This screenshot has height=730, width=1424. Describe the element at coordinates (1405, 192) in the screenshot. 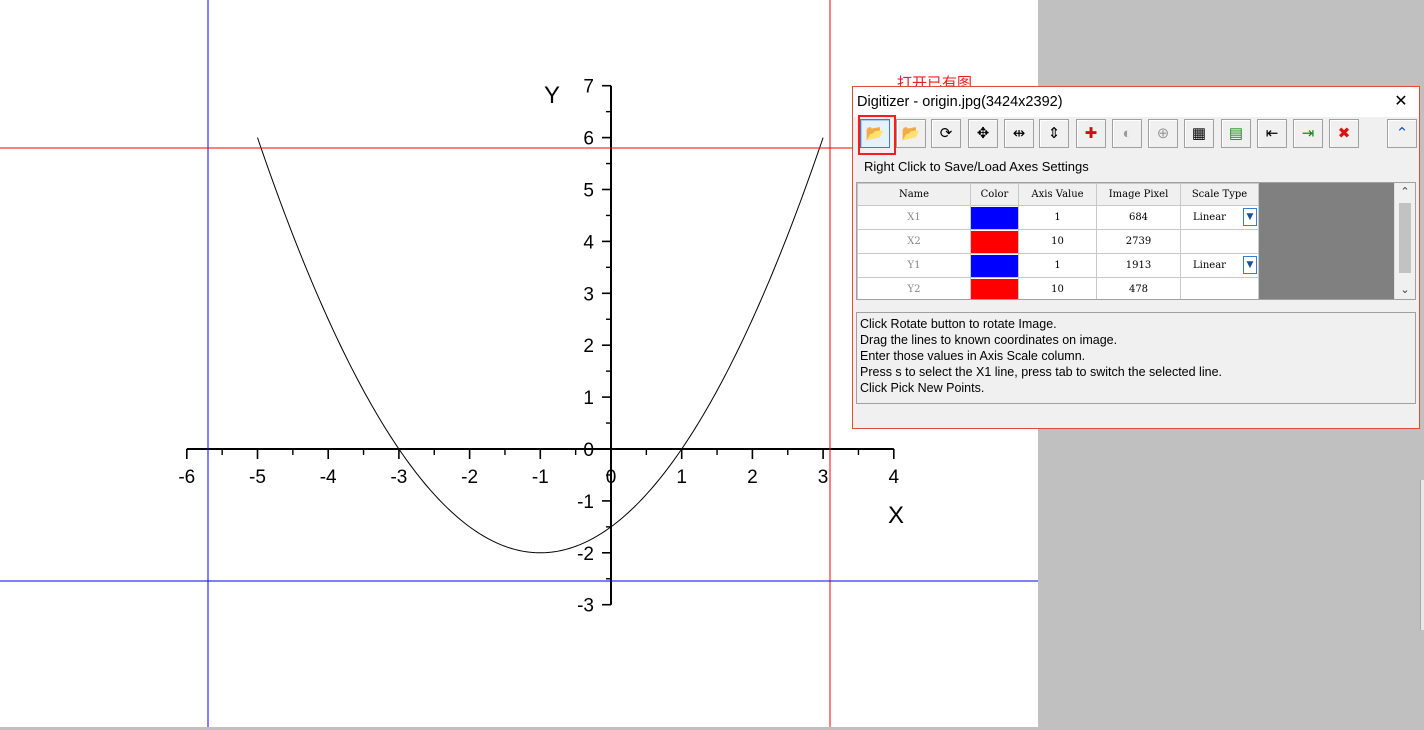

I see `scroll-up-icon: ⌃` at that location.